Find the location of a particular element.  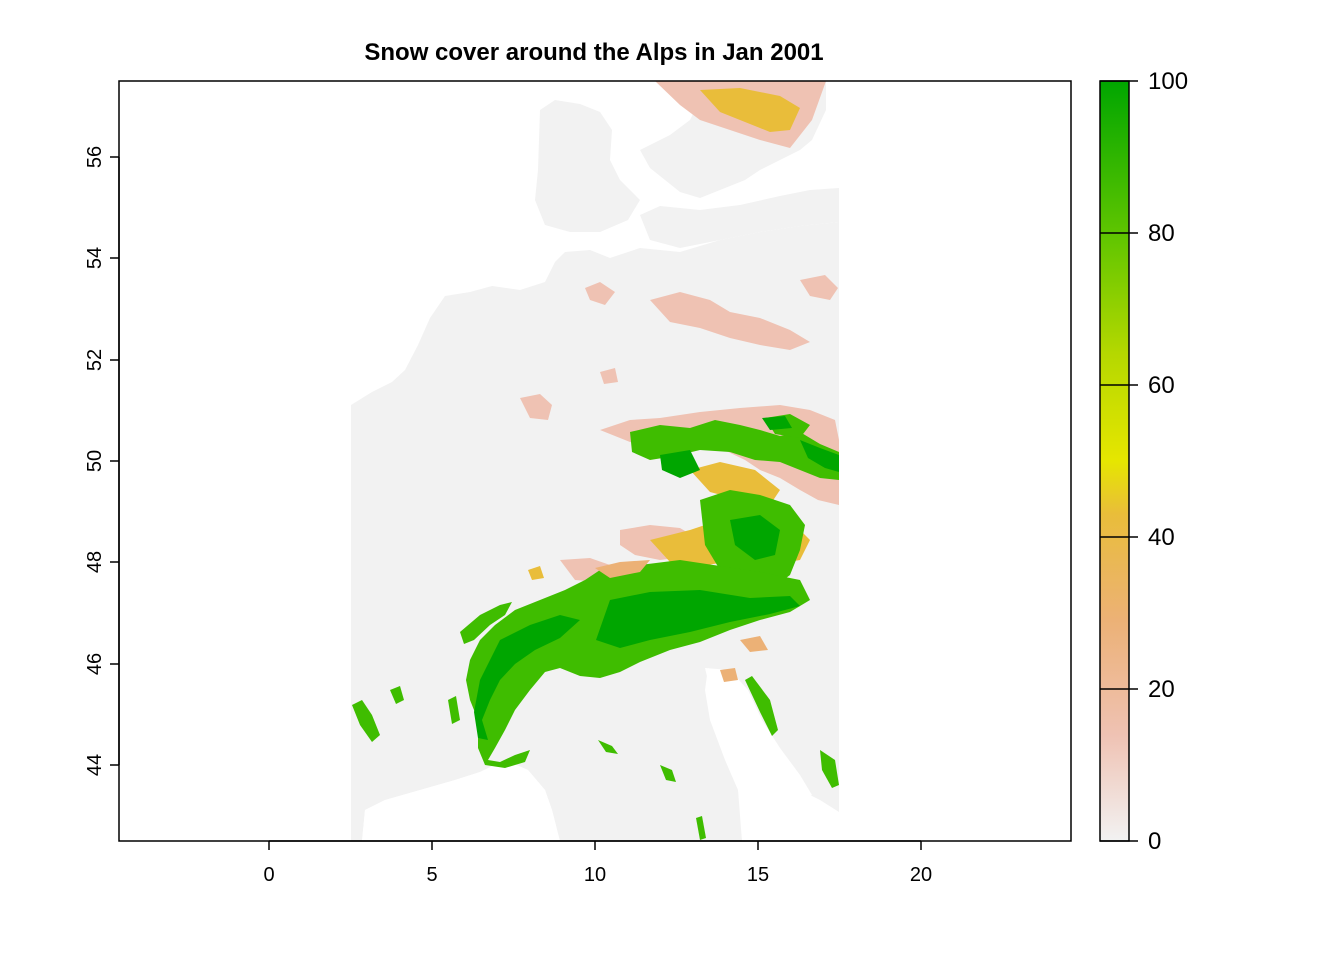

mediterranean-sea is located at coordinates (461, 800).